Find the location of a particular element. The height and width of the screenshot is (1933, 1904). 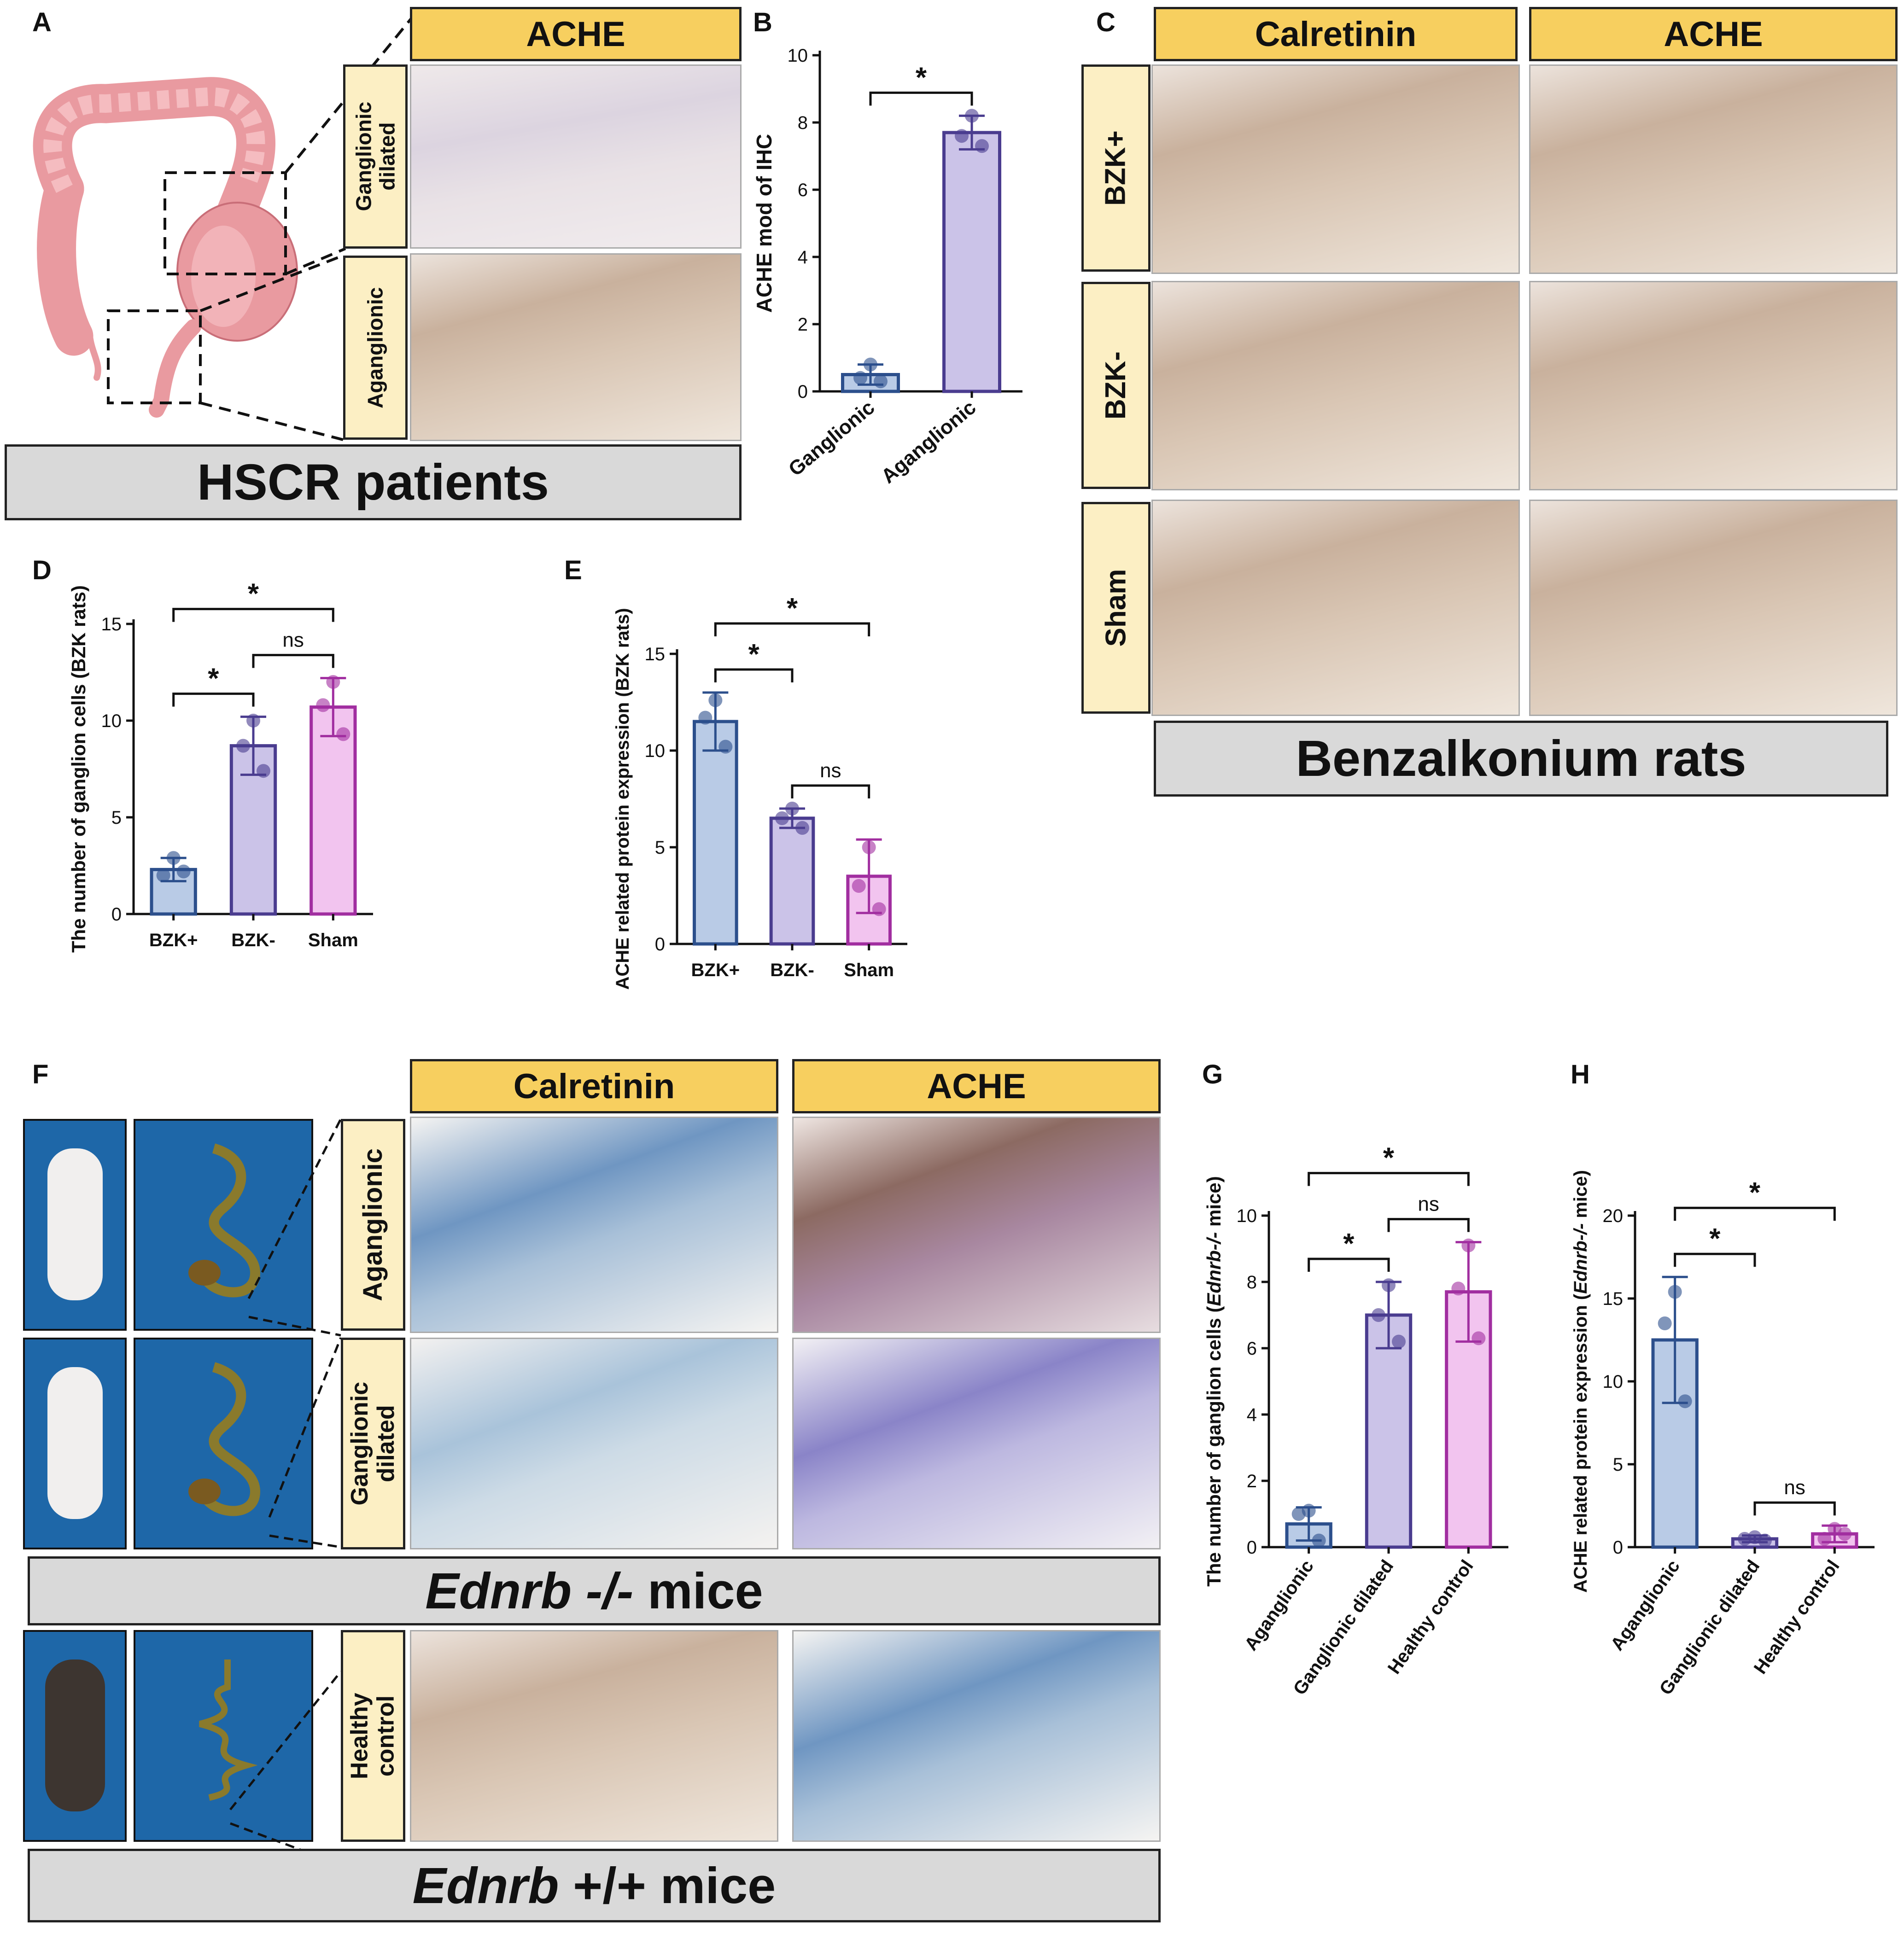

panel-f-row-label-2: Ganglionic dilated is located at coordinates (373, 1443).